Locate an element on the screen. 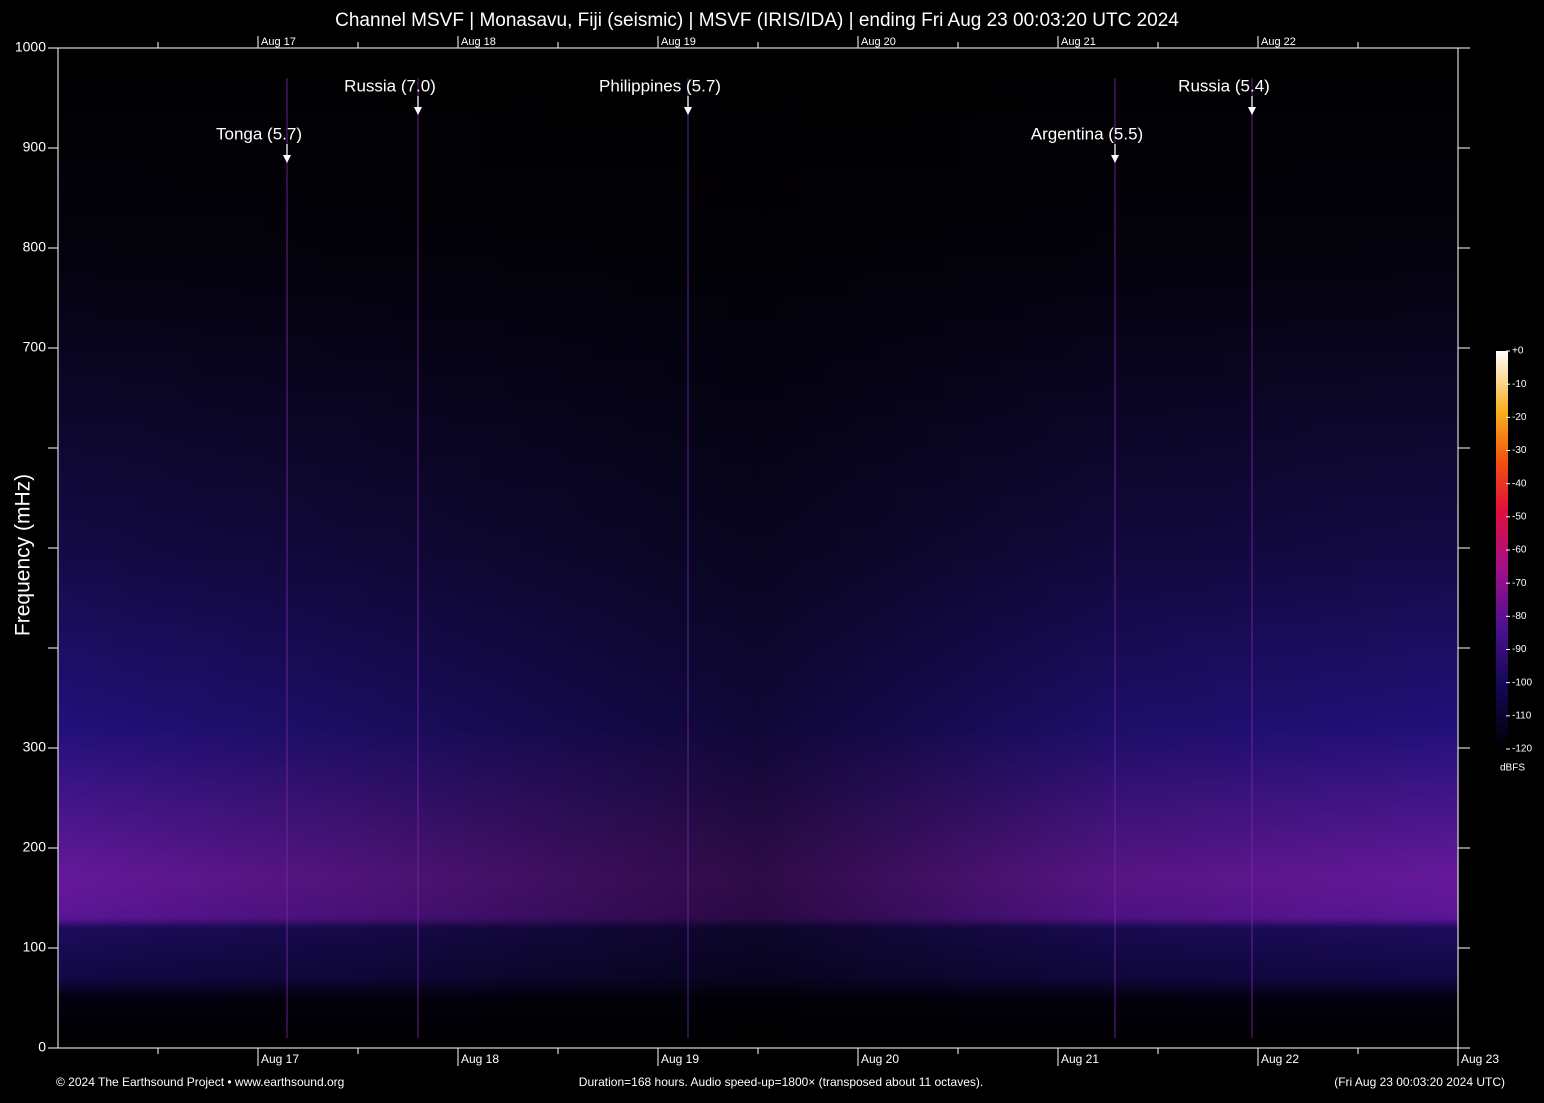  y-tick-label: 800 is located at coordinates (35, 247).